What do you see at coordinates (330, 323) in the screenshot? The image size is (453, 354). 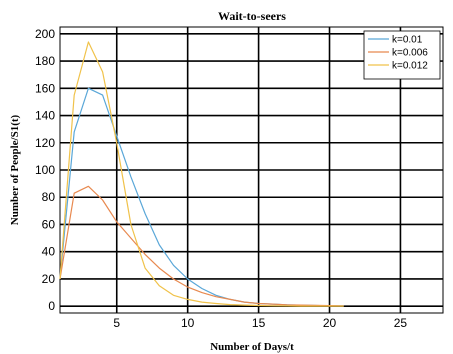 I see `x-tick-label: 20` at bounding box center [330, 323].